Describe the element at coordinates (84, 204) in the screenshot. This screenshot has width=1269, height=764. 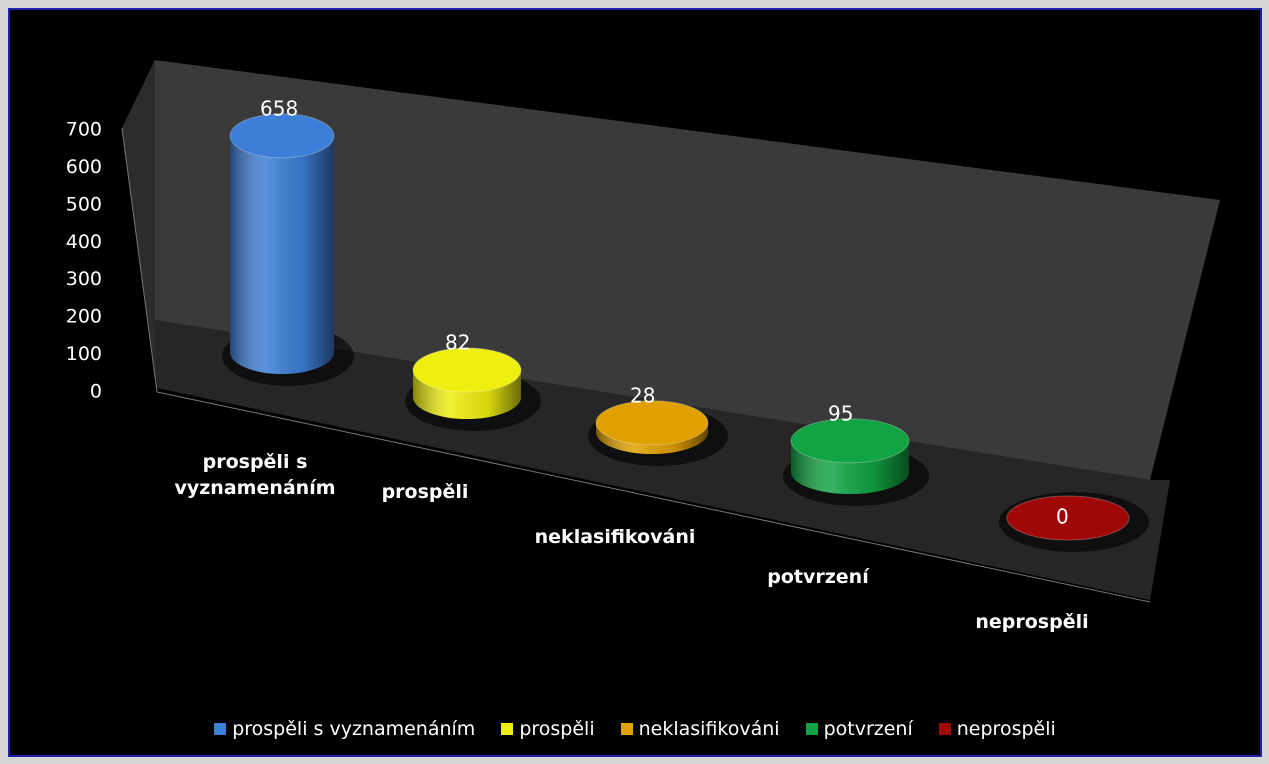
I see `y-tick-label: 500` at that location.